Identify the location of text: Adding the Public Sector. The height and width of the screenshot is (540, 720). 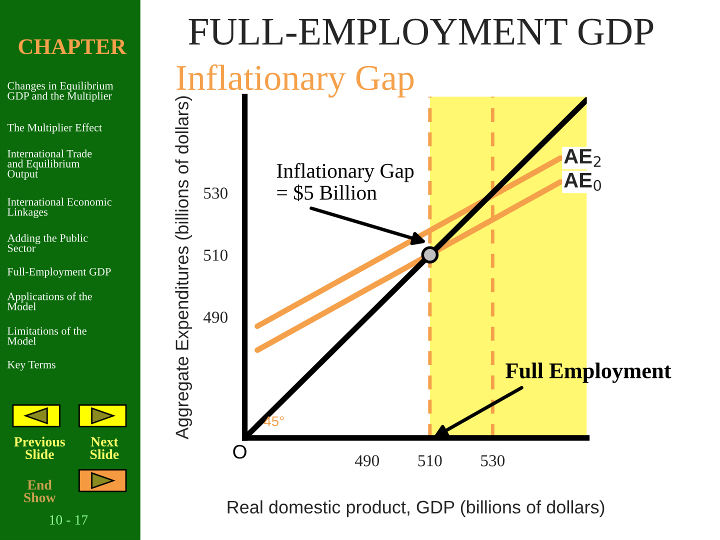
(47, 243).